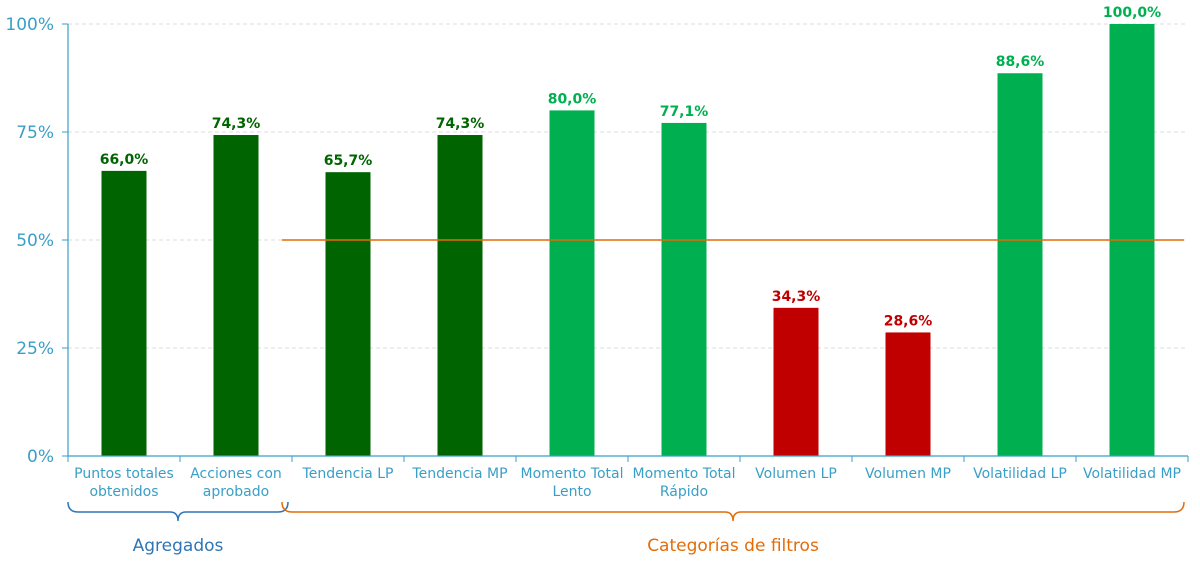 This screenshot has width=1200, height=571. What do you see at coordinates (35, 349) in the screenshot?
I see `y-tick-label: 25%` at bounding box center [35, 349].